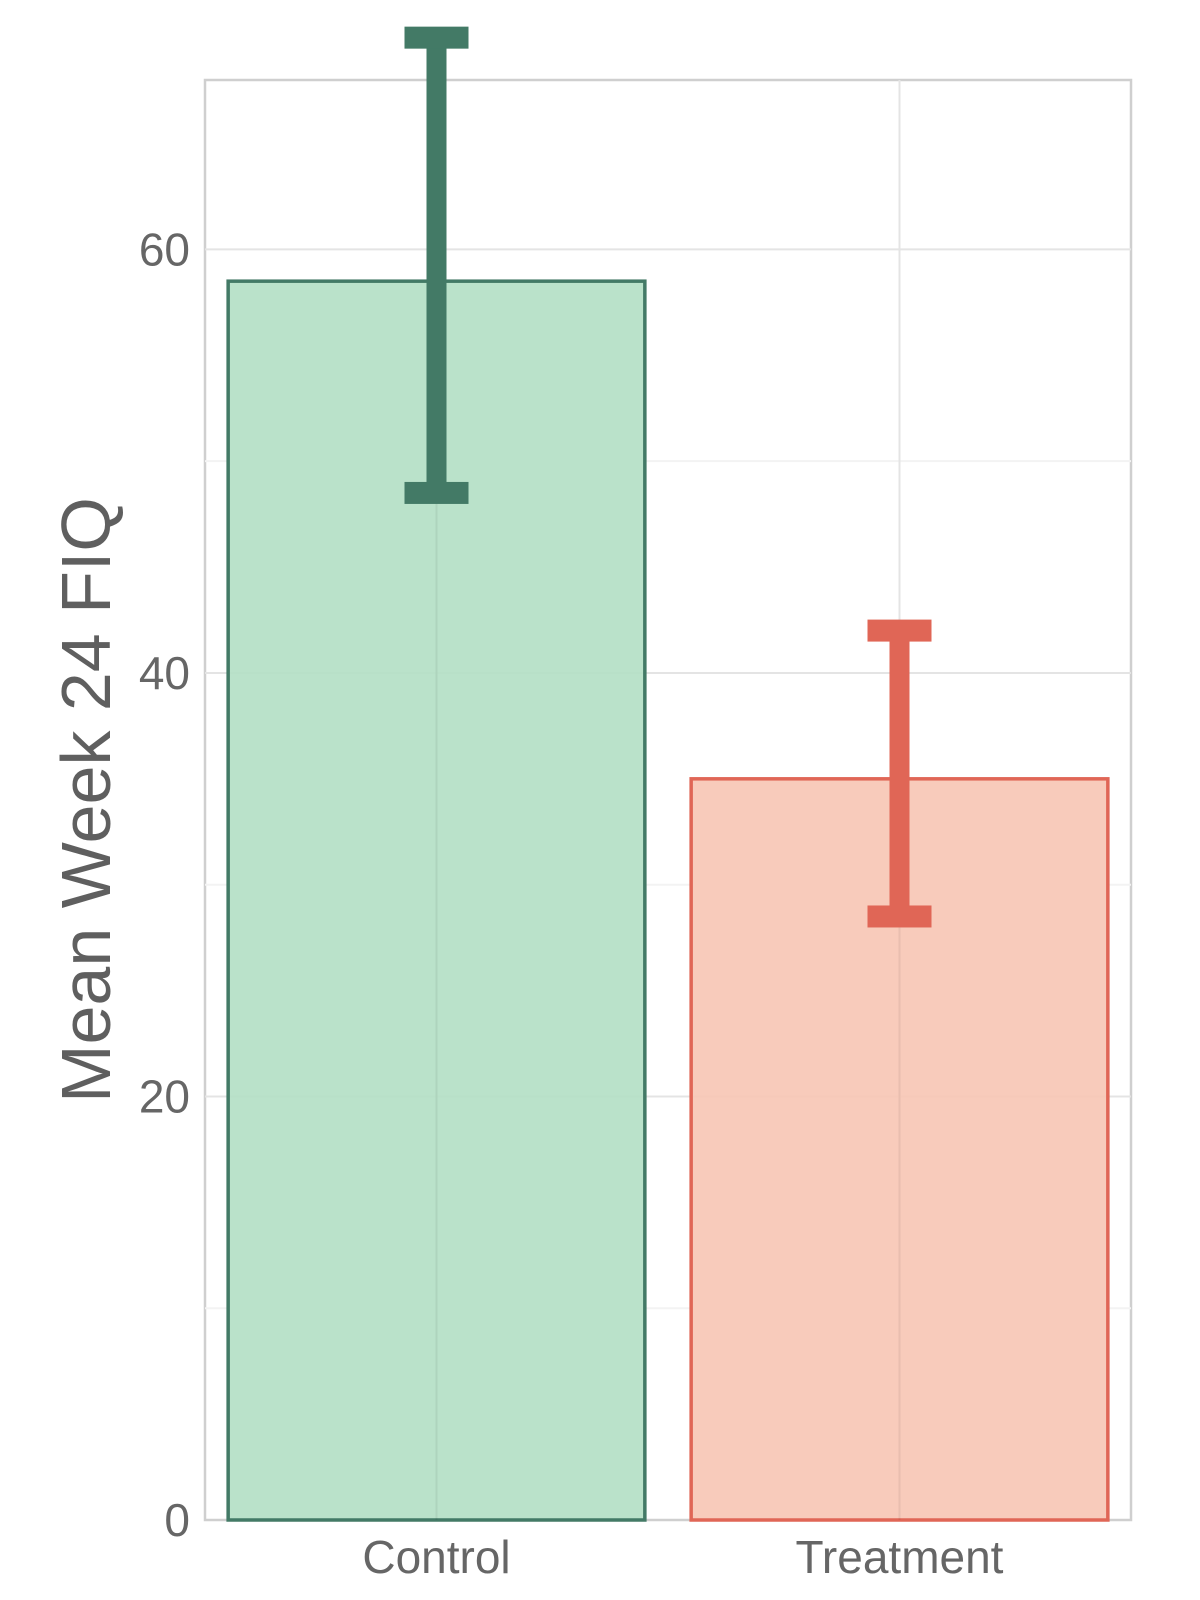  What do you see at coordinates (899, 773) in the screenshot?
I see `error-bar-treatment` at bounding box center [899, 773].